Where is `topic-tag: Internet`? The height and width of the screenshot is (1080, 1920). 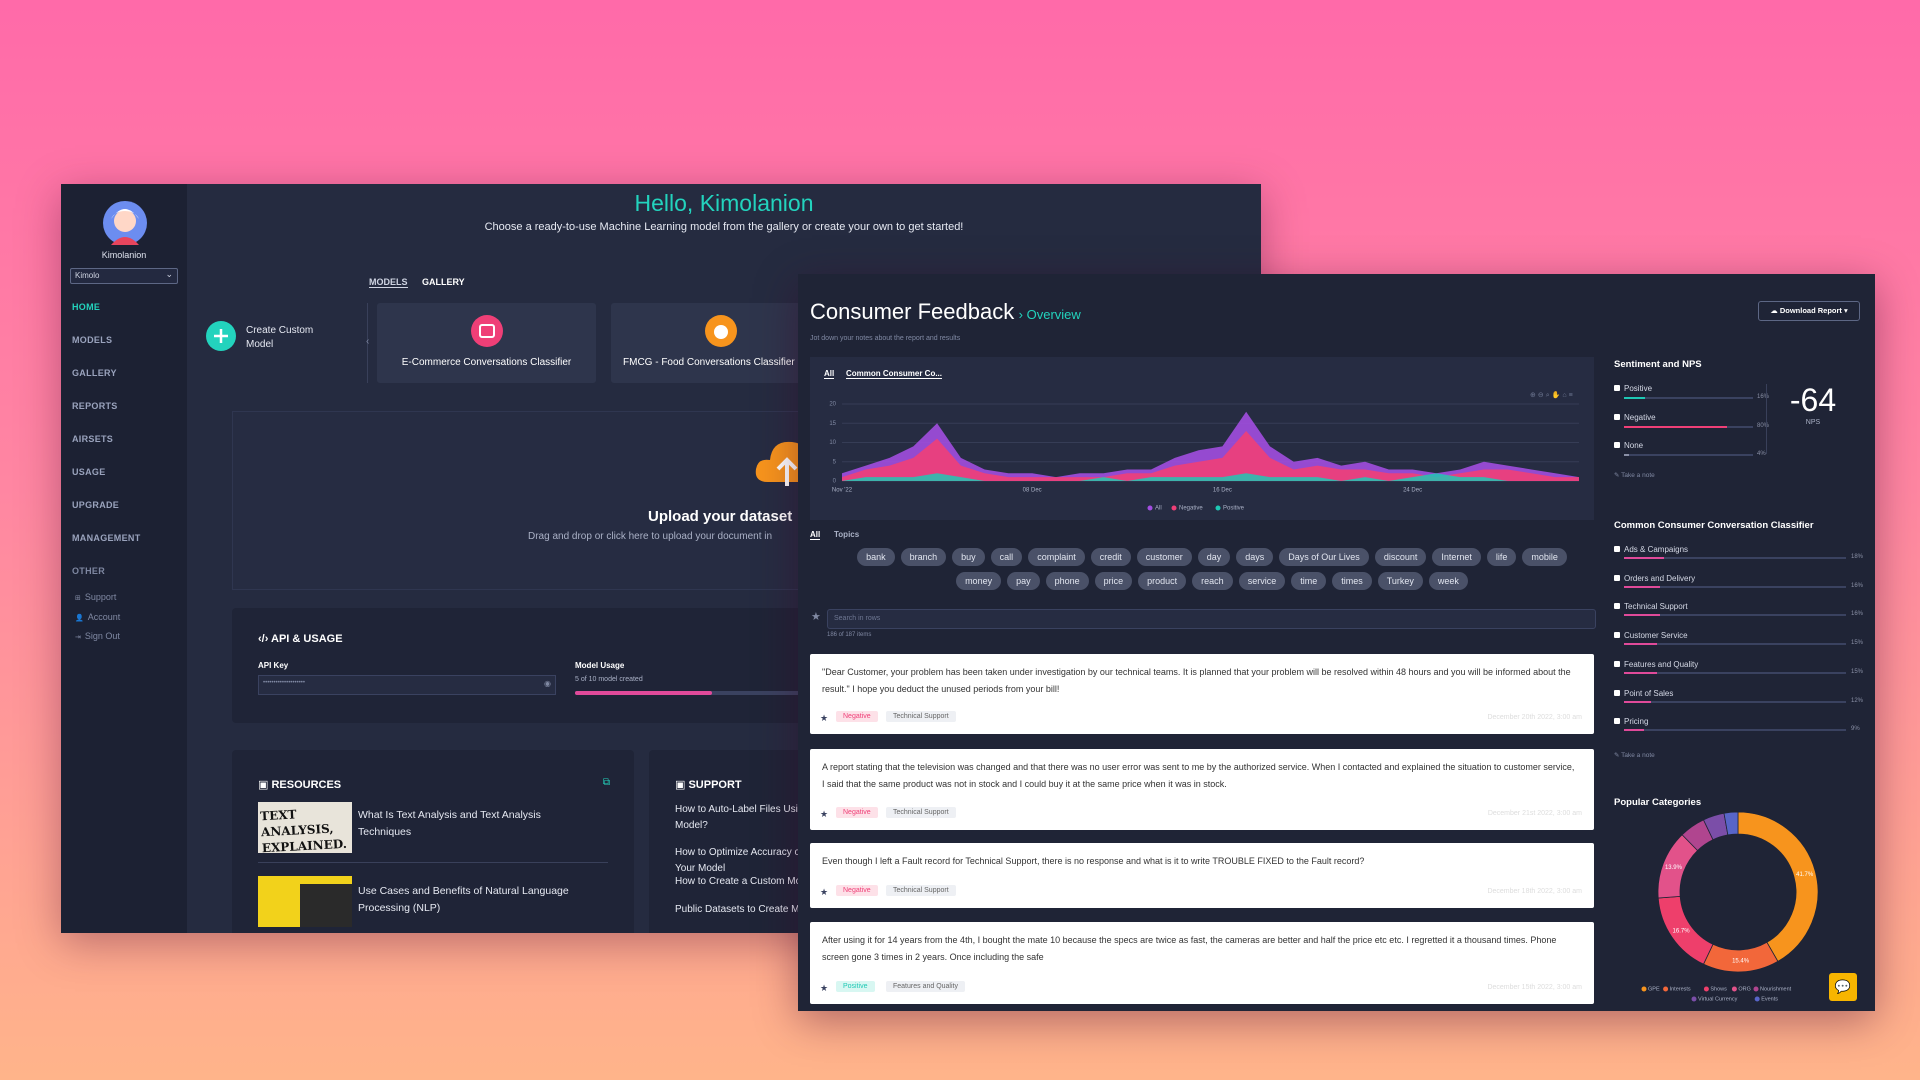 topic-tag: Internet is located at coordinates (1456, 557).